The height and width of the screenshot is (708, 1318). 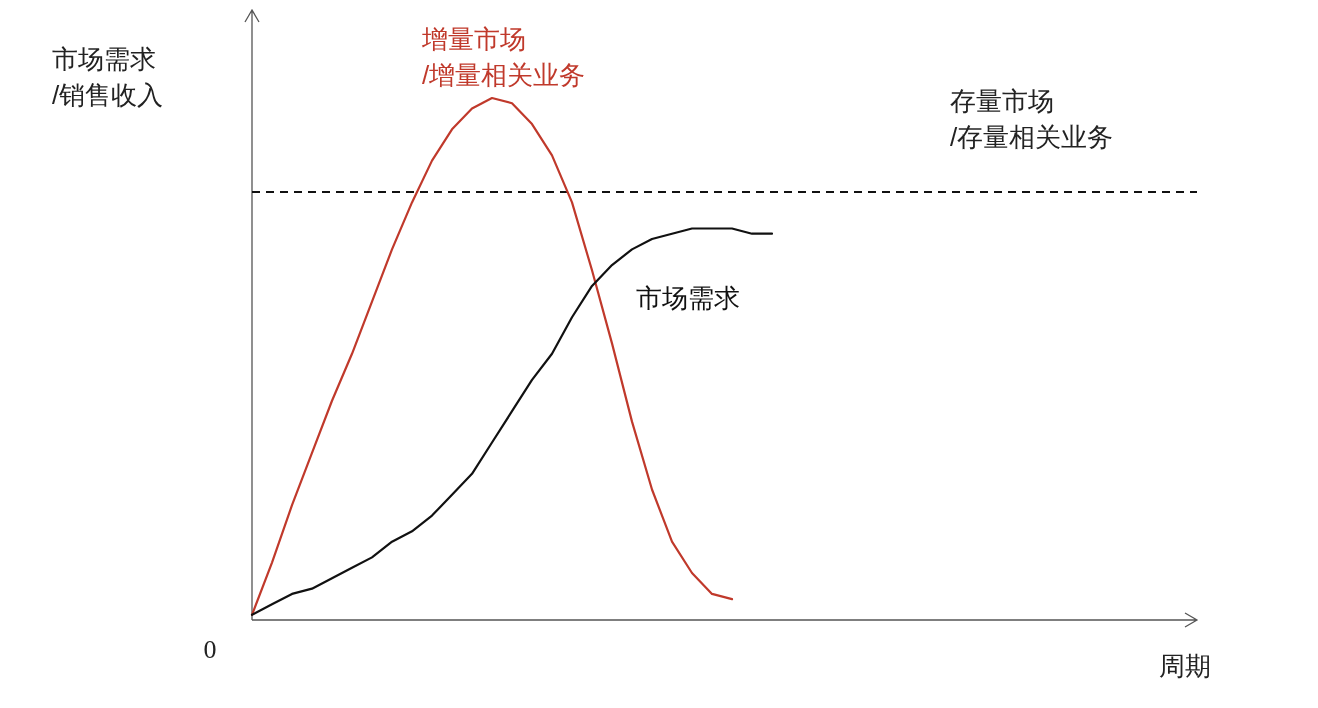 What do you see at coordinates (108, 77) in the screenshot?
I see `y-axis-title: 市场需求 /销售收入` at bounding box center [108, 77].